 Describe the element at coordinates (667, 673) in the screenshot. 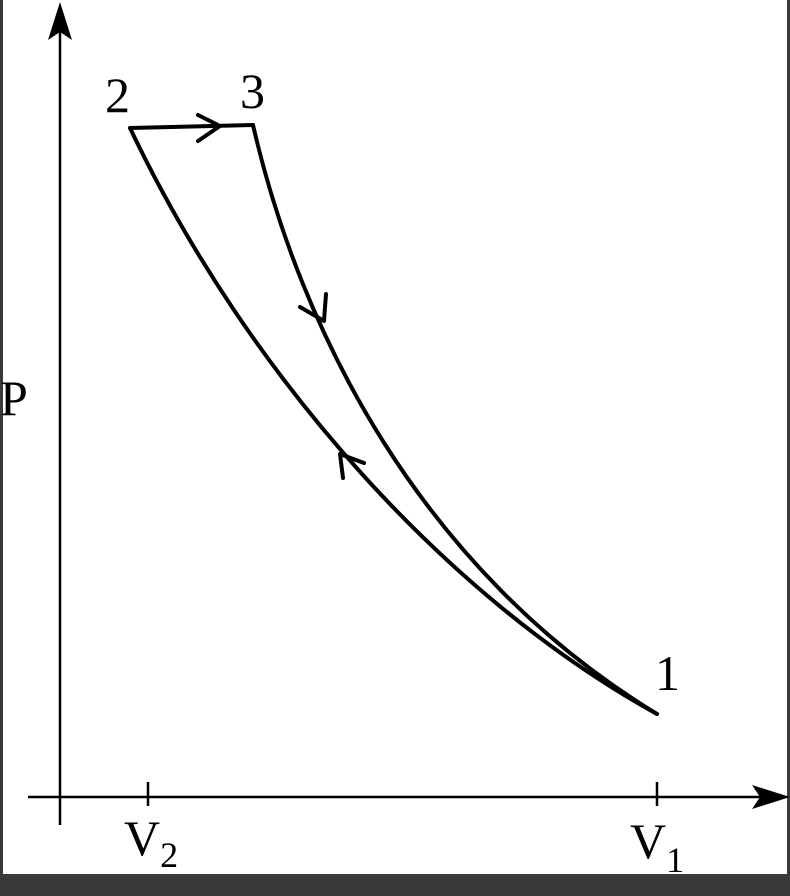

I see `point-label: 1` at that location.